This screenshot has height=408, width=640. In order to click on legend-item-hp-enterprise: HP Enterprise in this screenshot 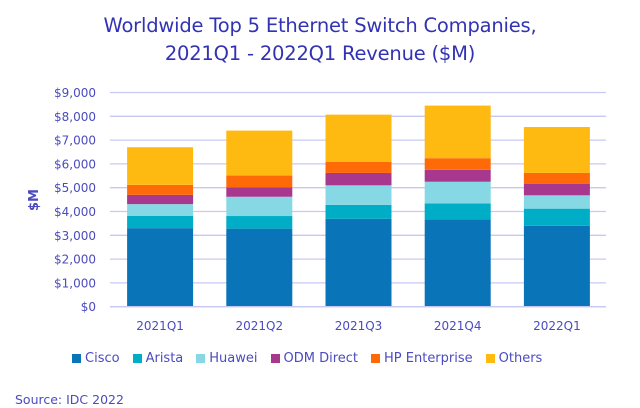, I will do `click(422, 358)`.